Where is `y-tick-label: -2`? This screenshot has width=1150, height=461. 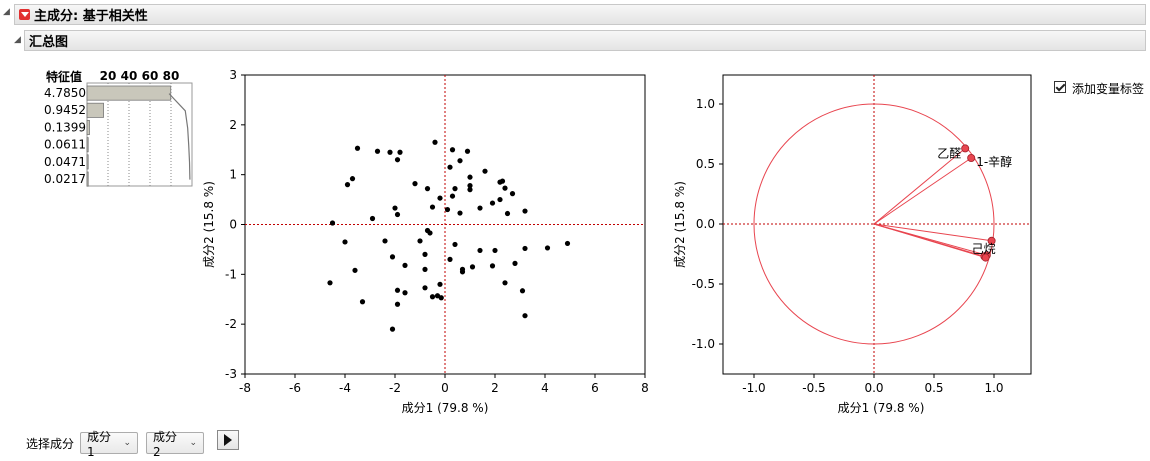
y-tick-label: -2 is located at coordinates (231, 324).